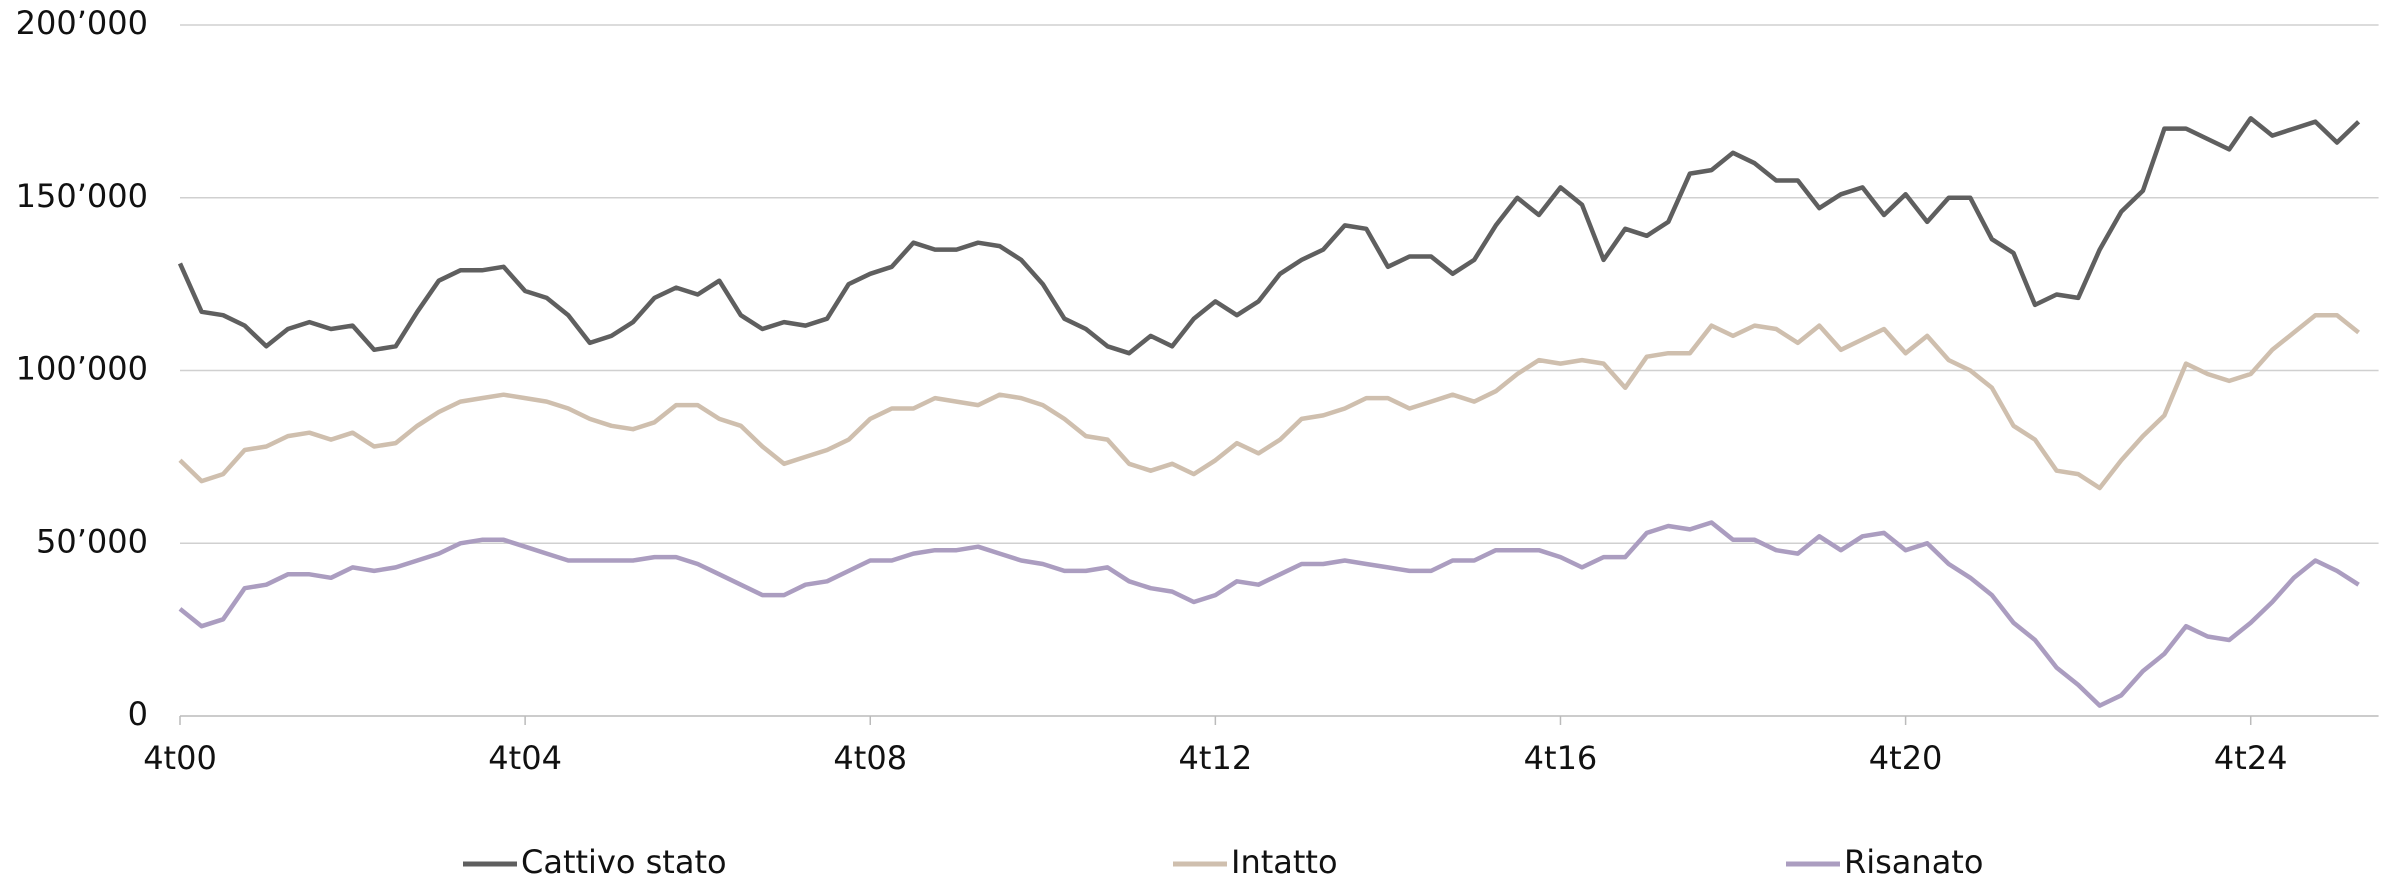  What do you see at coordinates (1216, 758) in the screenshot?
I see `x-tick-label: 4t12` at bounding box center [1216, 758].